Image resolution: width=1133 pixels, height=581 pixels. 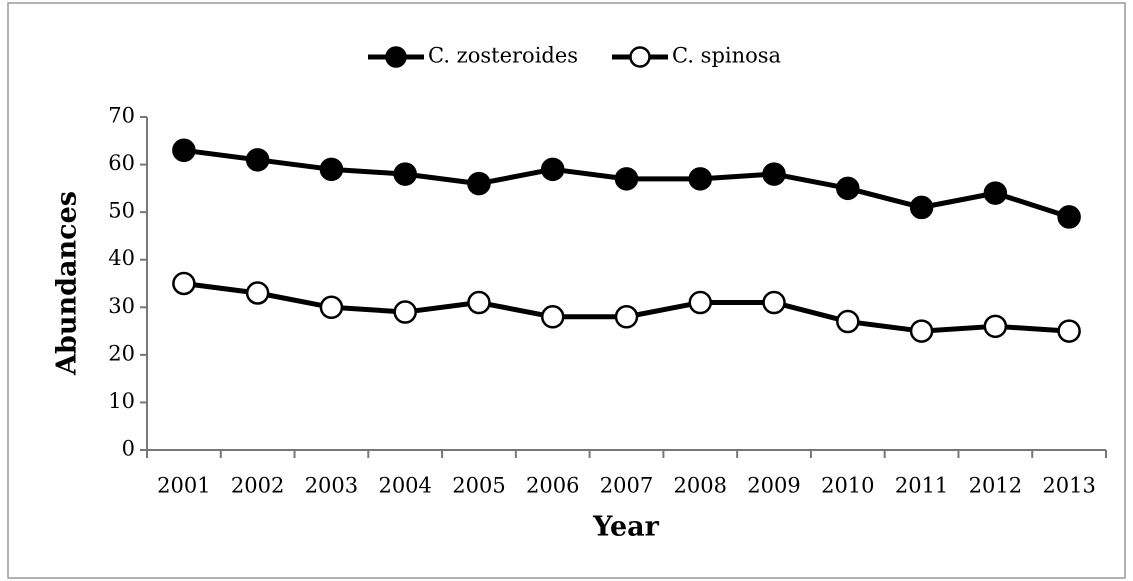 I want to click on y-tick-label: 20, so click(x=121, y=353).